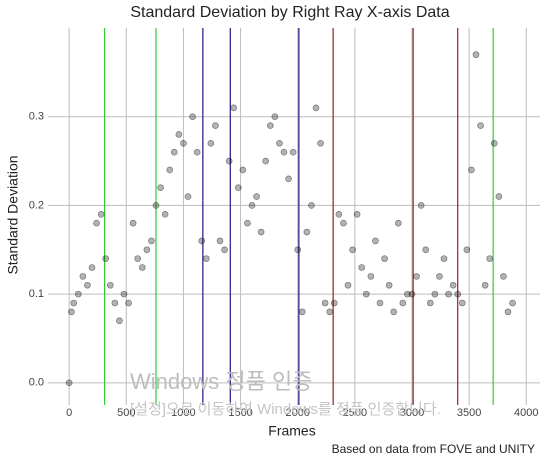  What do you see at coordinates (433, 449) in the screenshot?
I see `caption: Based on data from FOVE and UNITY` at bounding box center [433, 449].